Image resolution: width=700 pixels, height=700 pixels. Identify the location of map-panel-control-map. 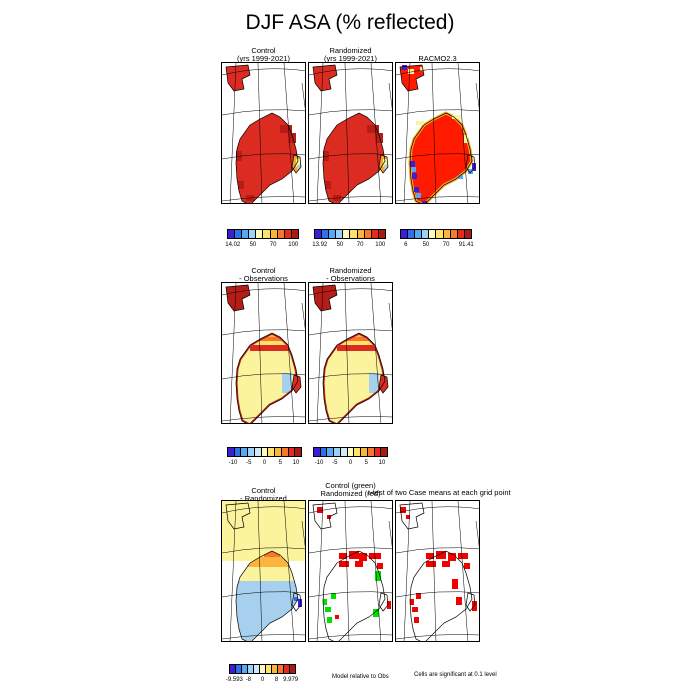
(263, 133).